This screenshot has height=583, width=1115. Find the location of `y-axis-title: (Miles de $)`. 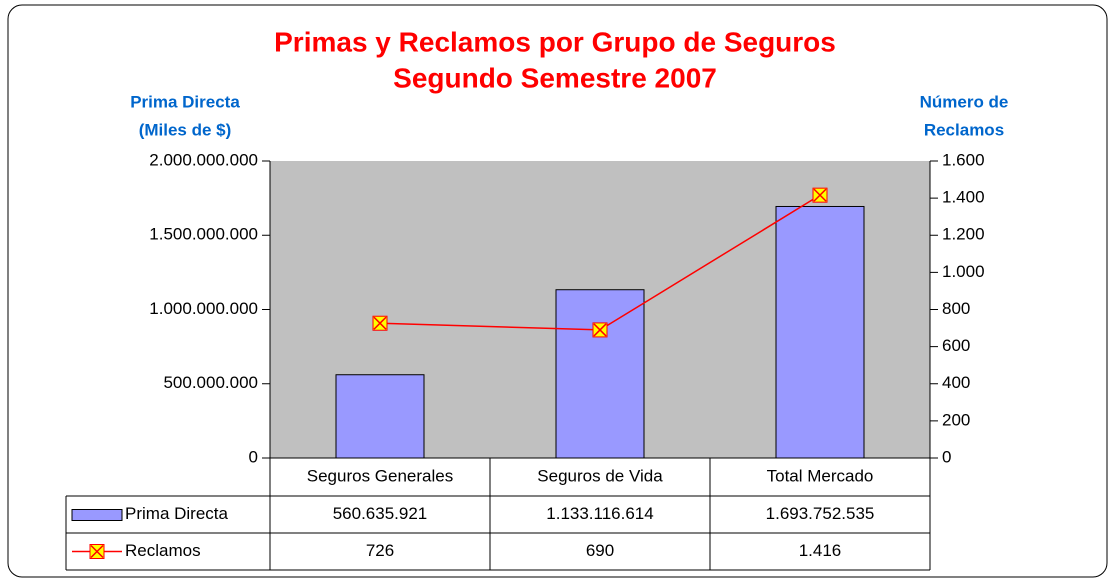

y-axis-title: (Miles de $) is located at coordinates (185, 129).